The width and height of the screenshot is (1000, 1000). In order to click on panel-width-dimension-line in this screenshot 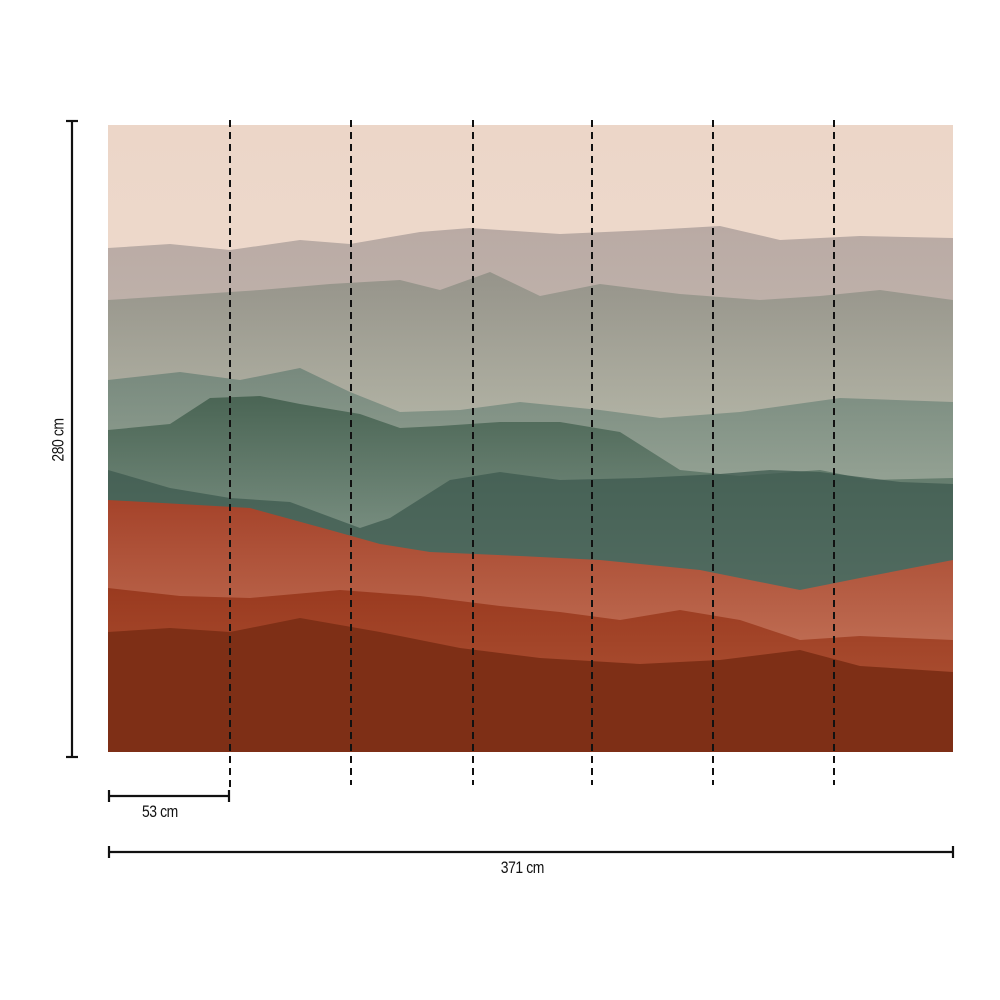, I will do `click(169, 796)`.